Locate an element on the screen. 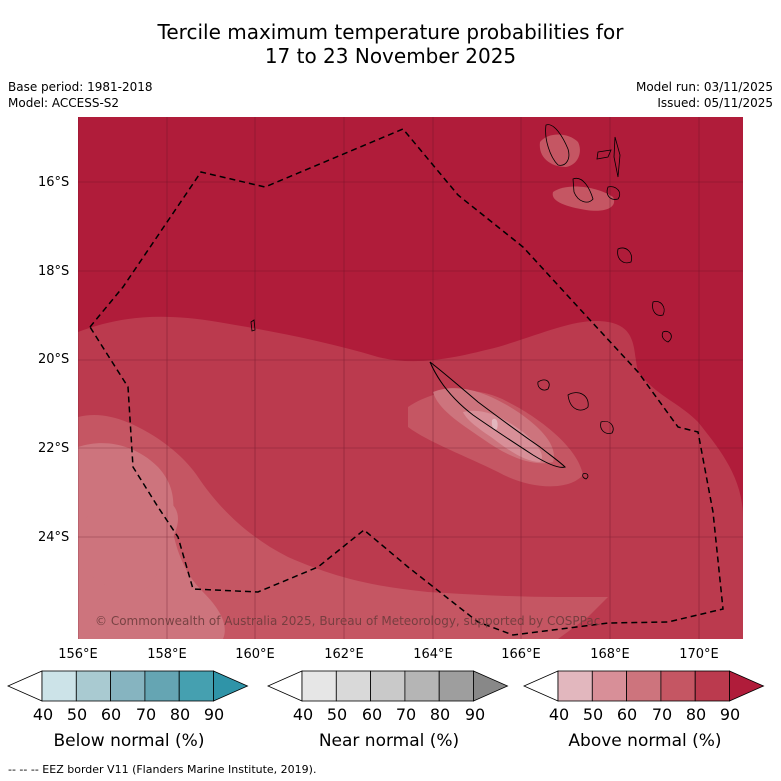 This screenshot has width=781, height=781. lat-label-16s: 16°S is located at coordinates (54, 182).